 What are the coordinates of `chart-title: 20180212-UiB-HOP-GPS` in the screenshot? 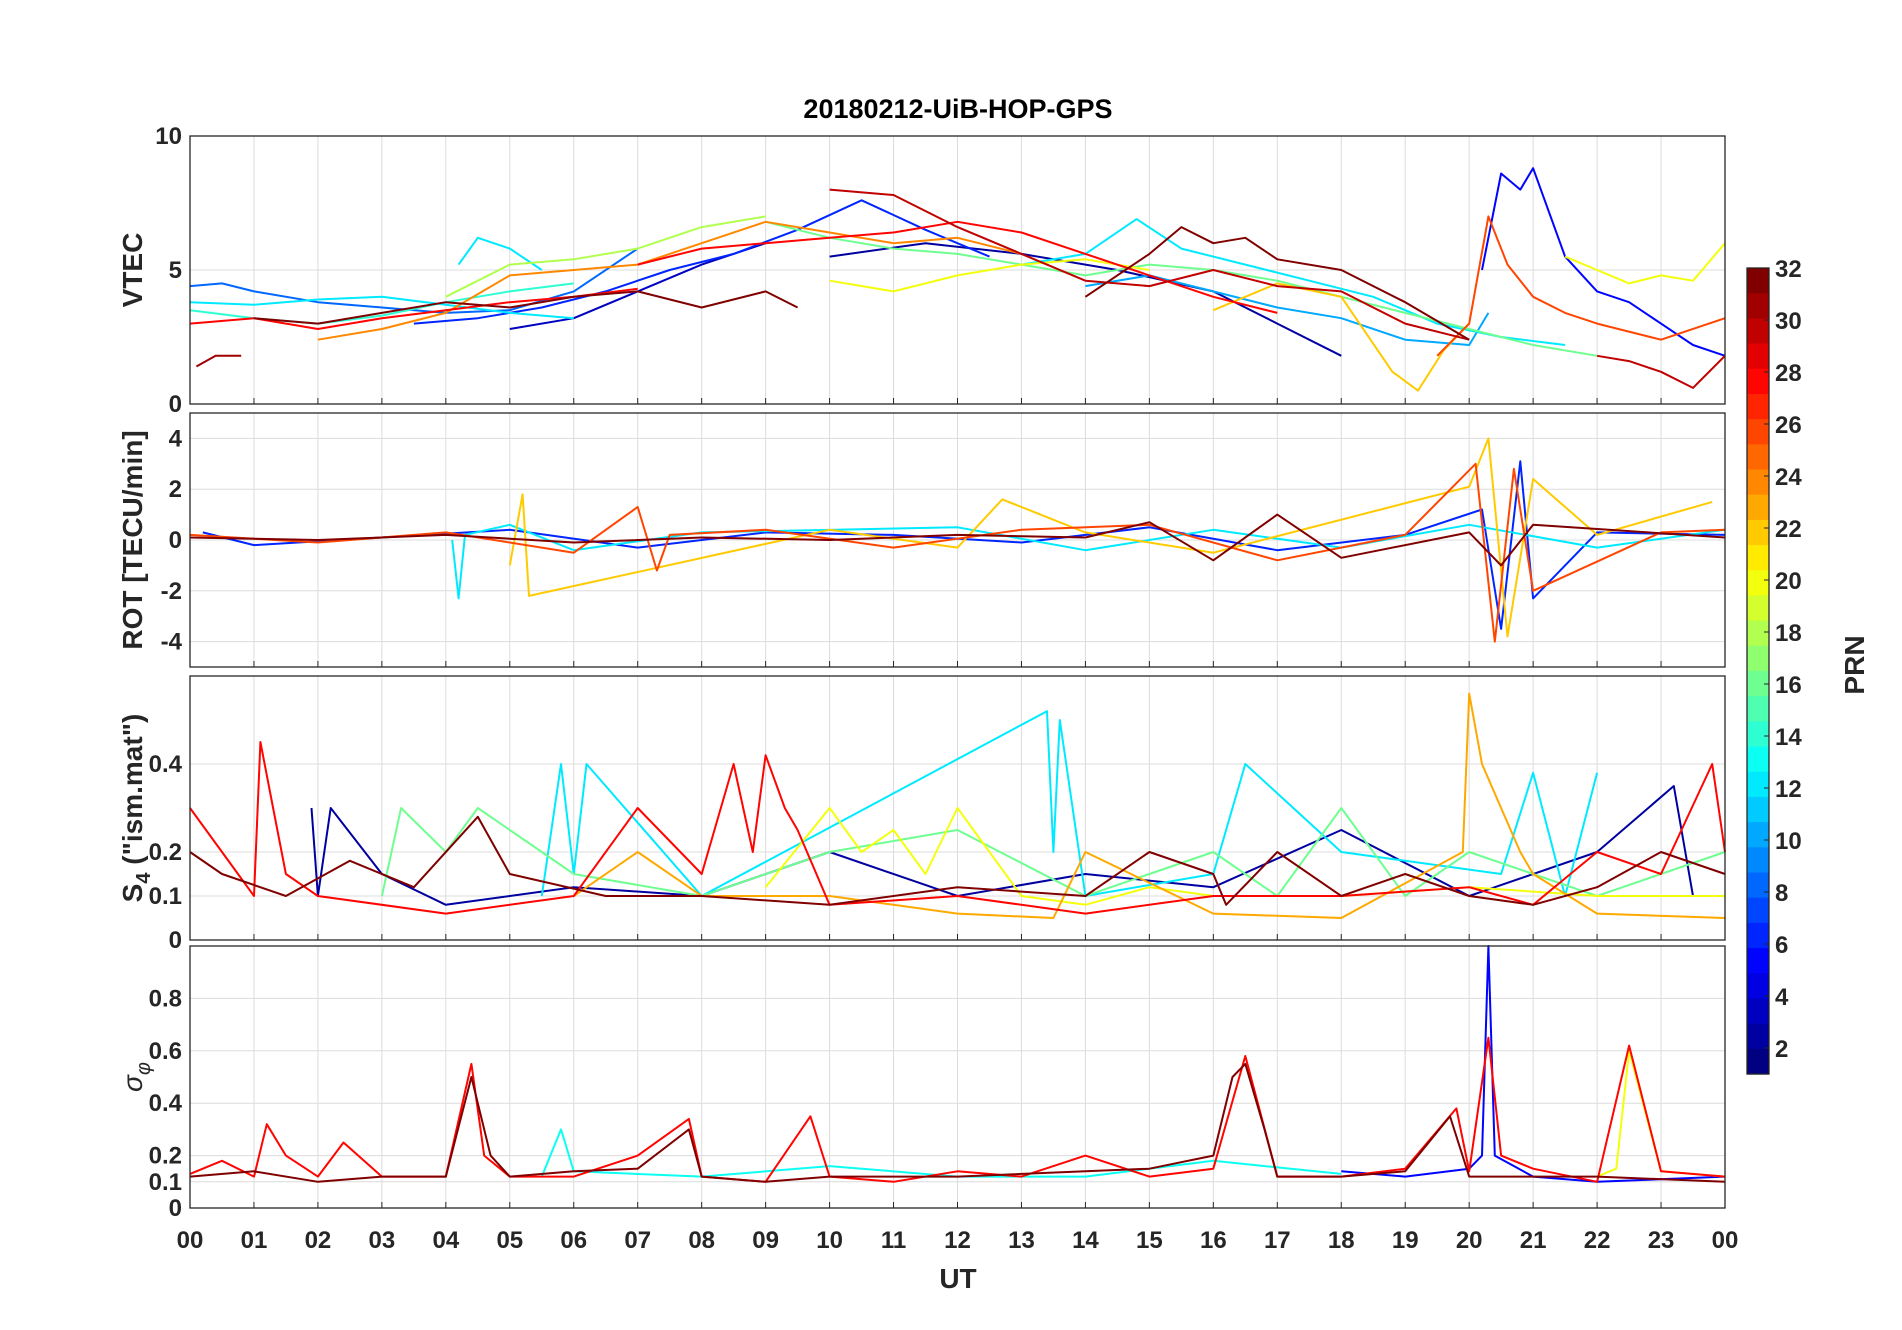 It's located at (957, 109).